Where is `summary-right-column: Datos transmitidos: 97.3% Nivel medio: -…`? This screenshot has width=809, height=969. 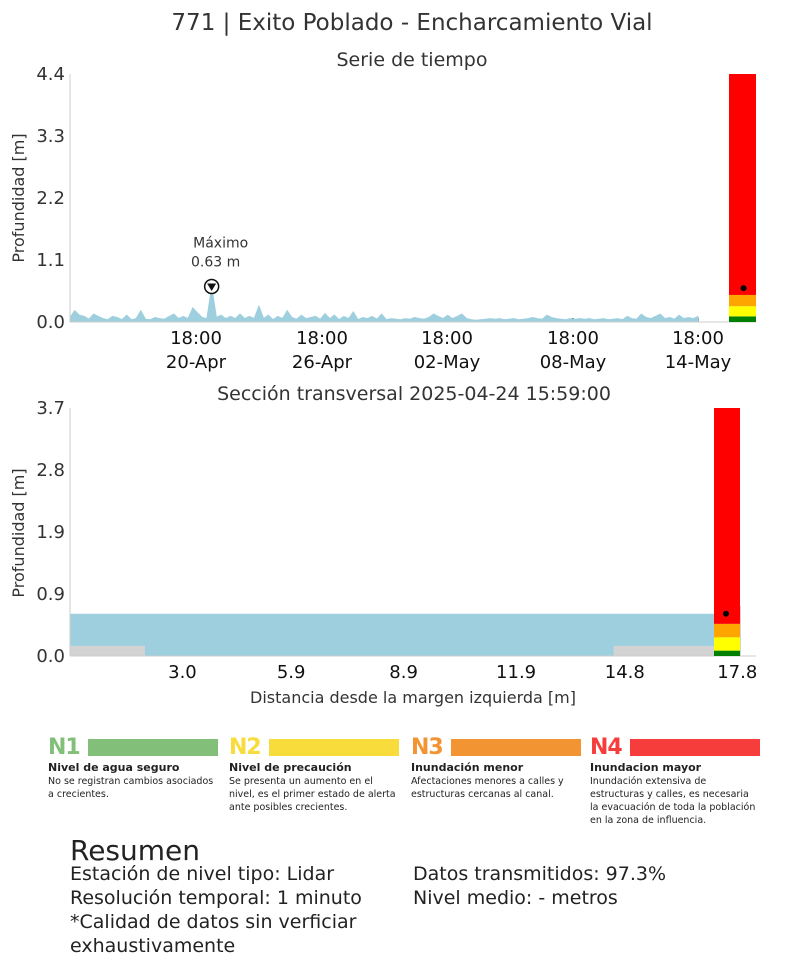
summary-right-column: Datos transmitidos: 97.3% Nivel medio: -… is located at coordinates (539, 886).